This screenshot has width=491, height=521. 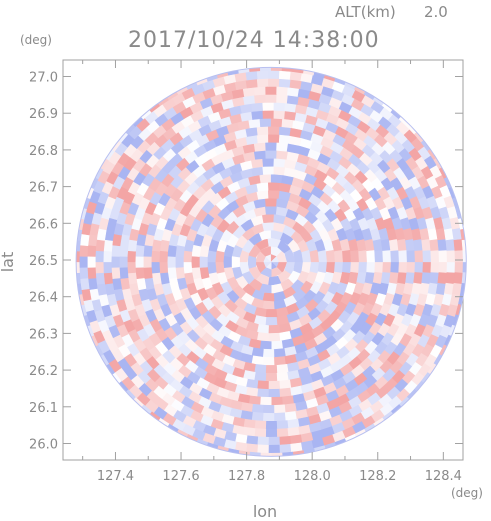 I want to click on x-tick-label: 128.4, so click(x=443, y=476).